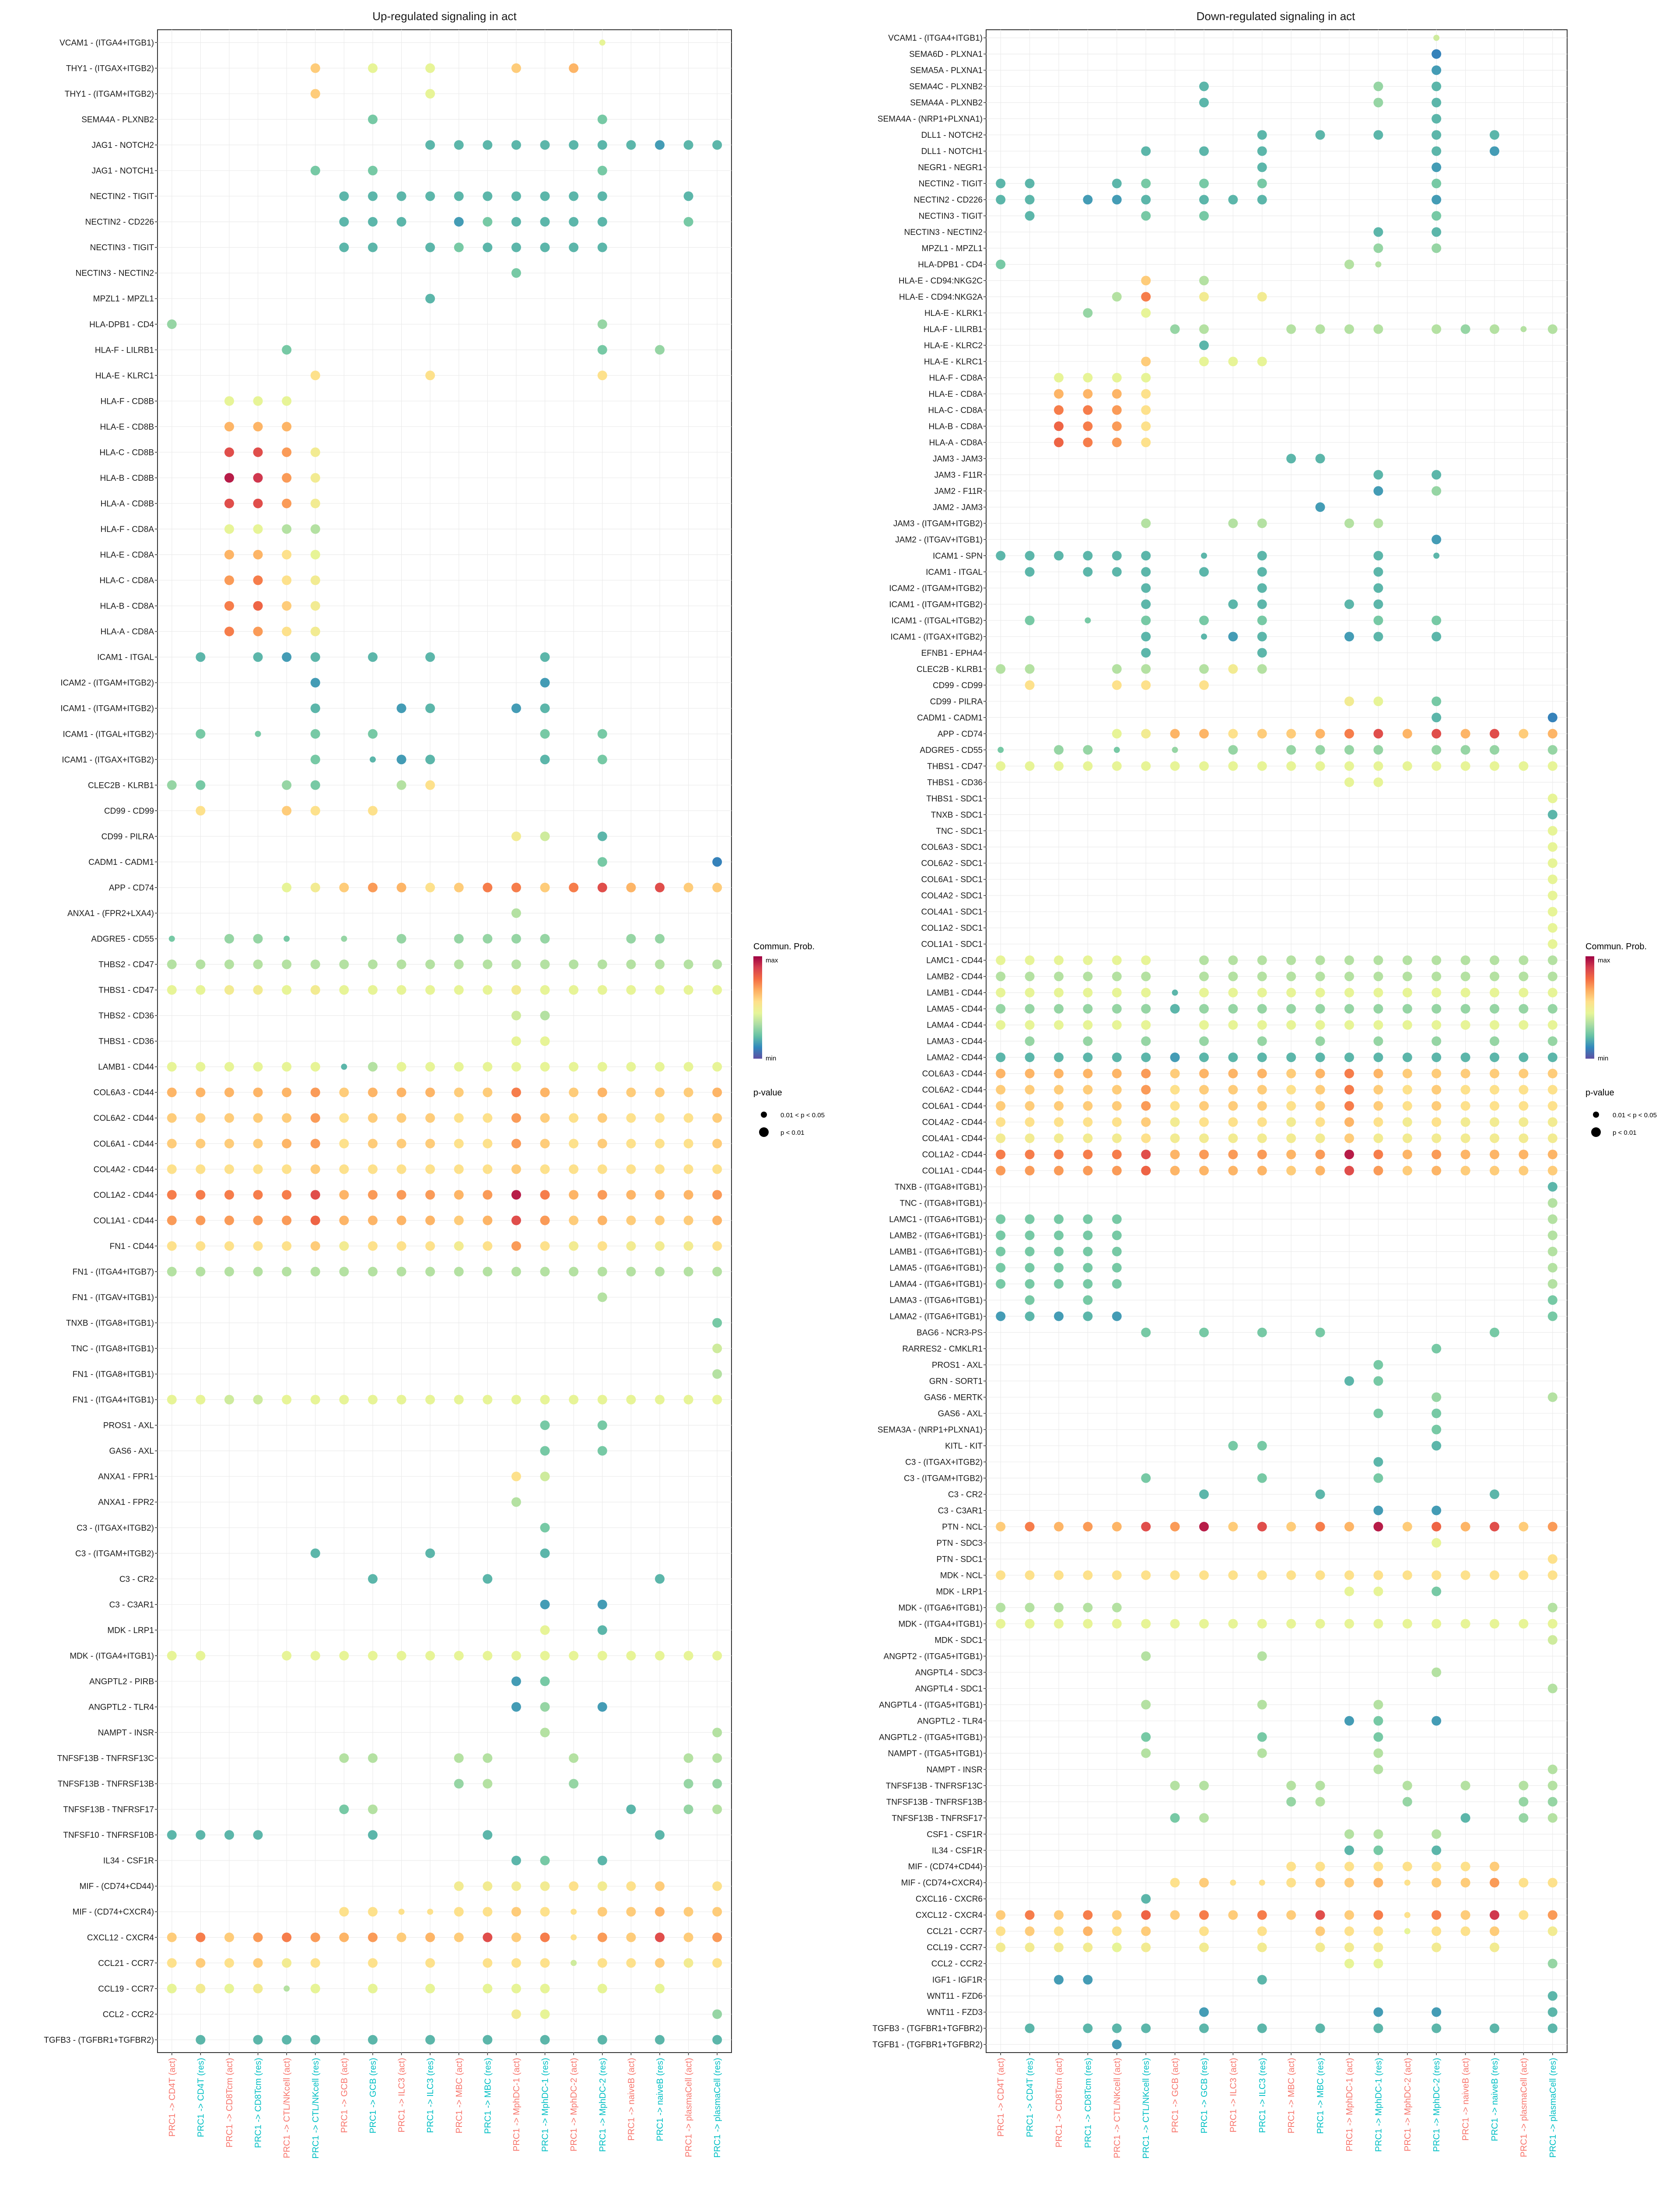 The width and height of the screenshot is (1680, 2186). What do you see at coordinates (110, 1323) in the screenshot?
I see `y-tick-label: TNXB - (ITGA8+ITGB1)` at bounding box center [110, 1323].